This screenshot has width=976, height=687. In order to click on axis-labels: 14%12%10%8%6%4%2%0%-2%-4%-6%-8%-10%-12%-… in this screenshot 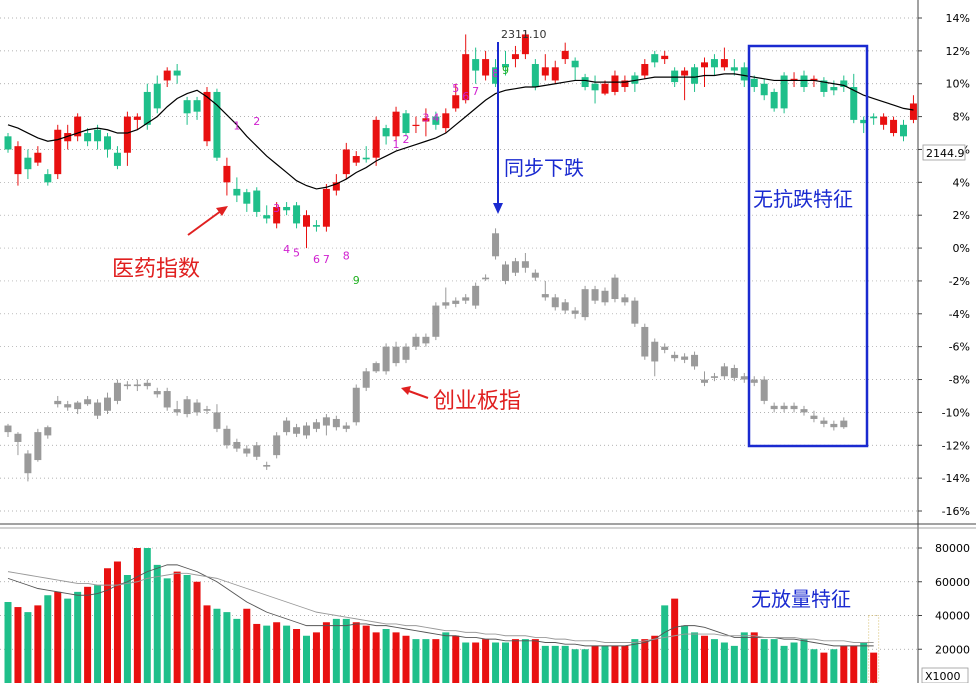, I will do `click(952, 334)`.